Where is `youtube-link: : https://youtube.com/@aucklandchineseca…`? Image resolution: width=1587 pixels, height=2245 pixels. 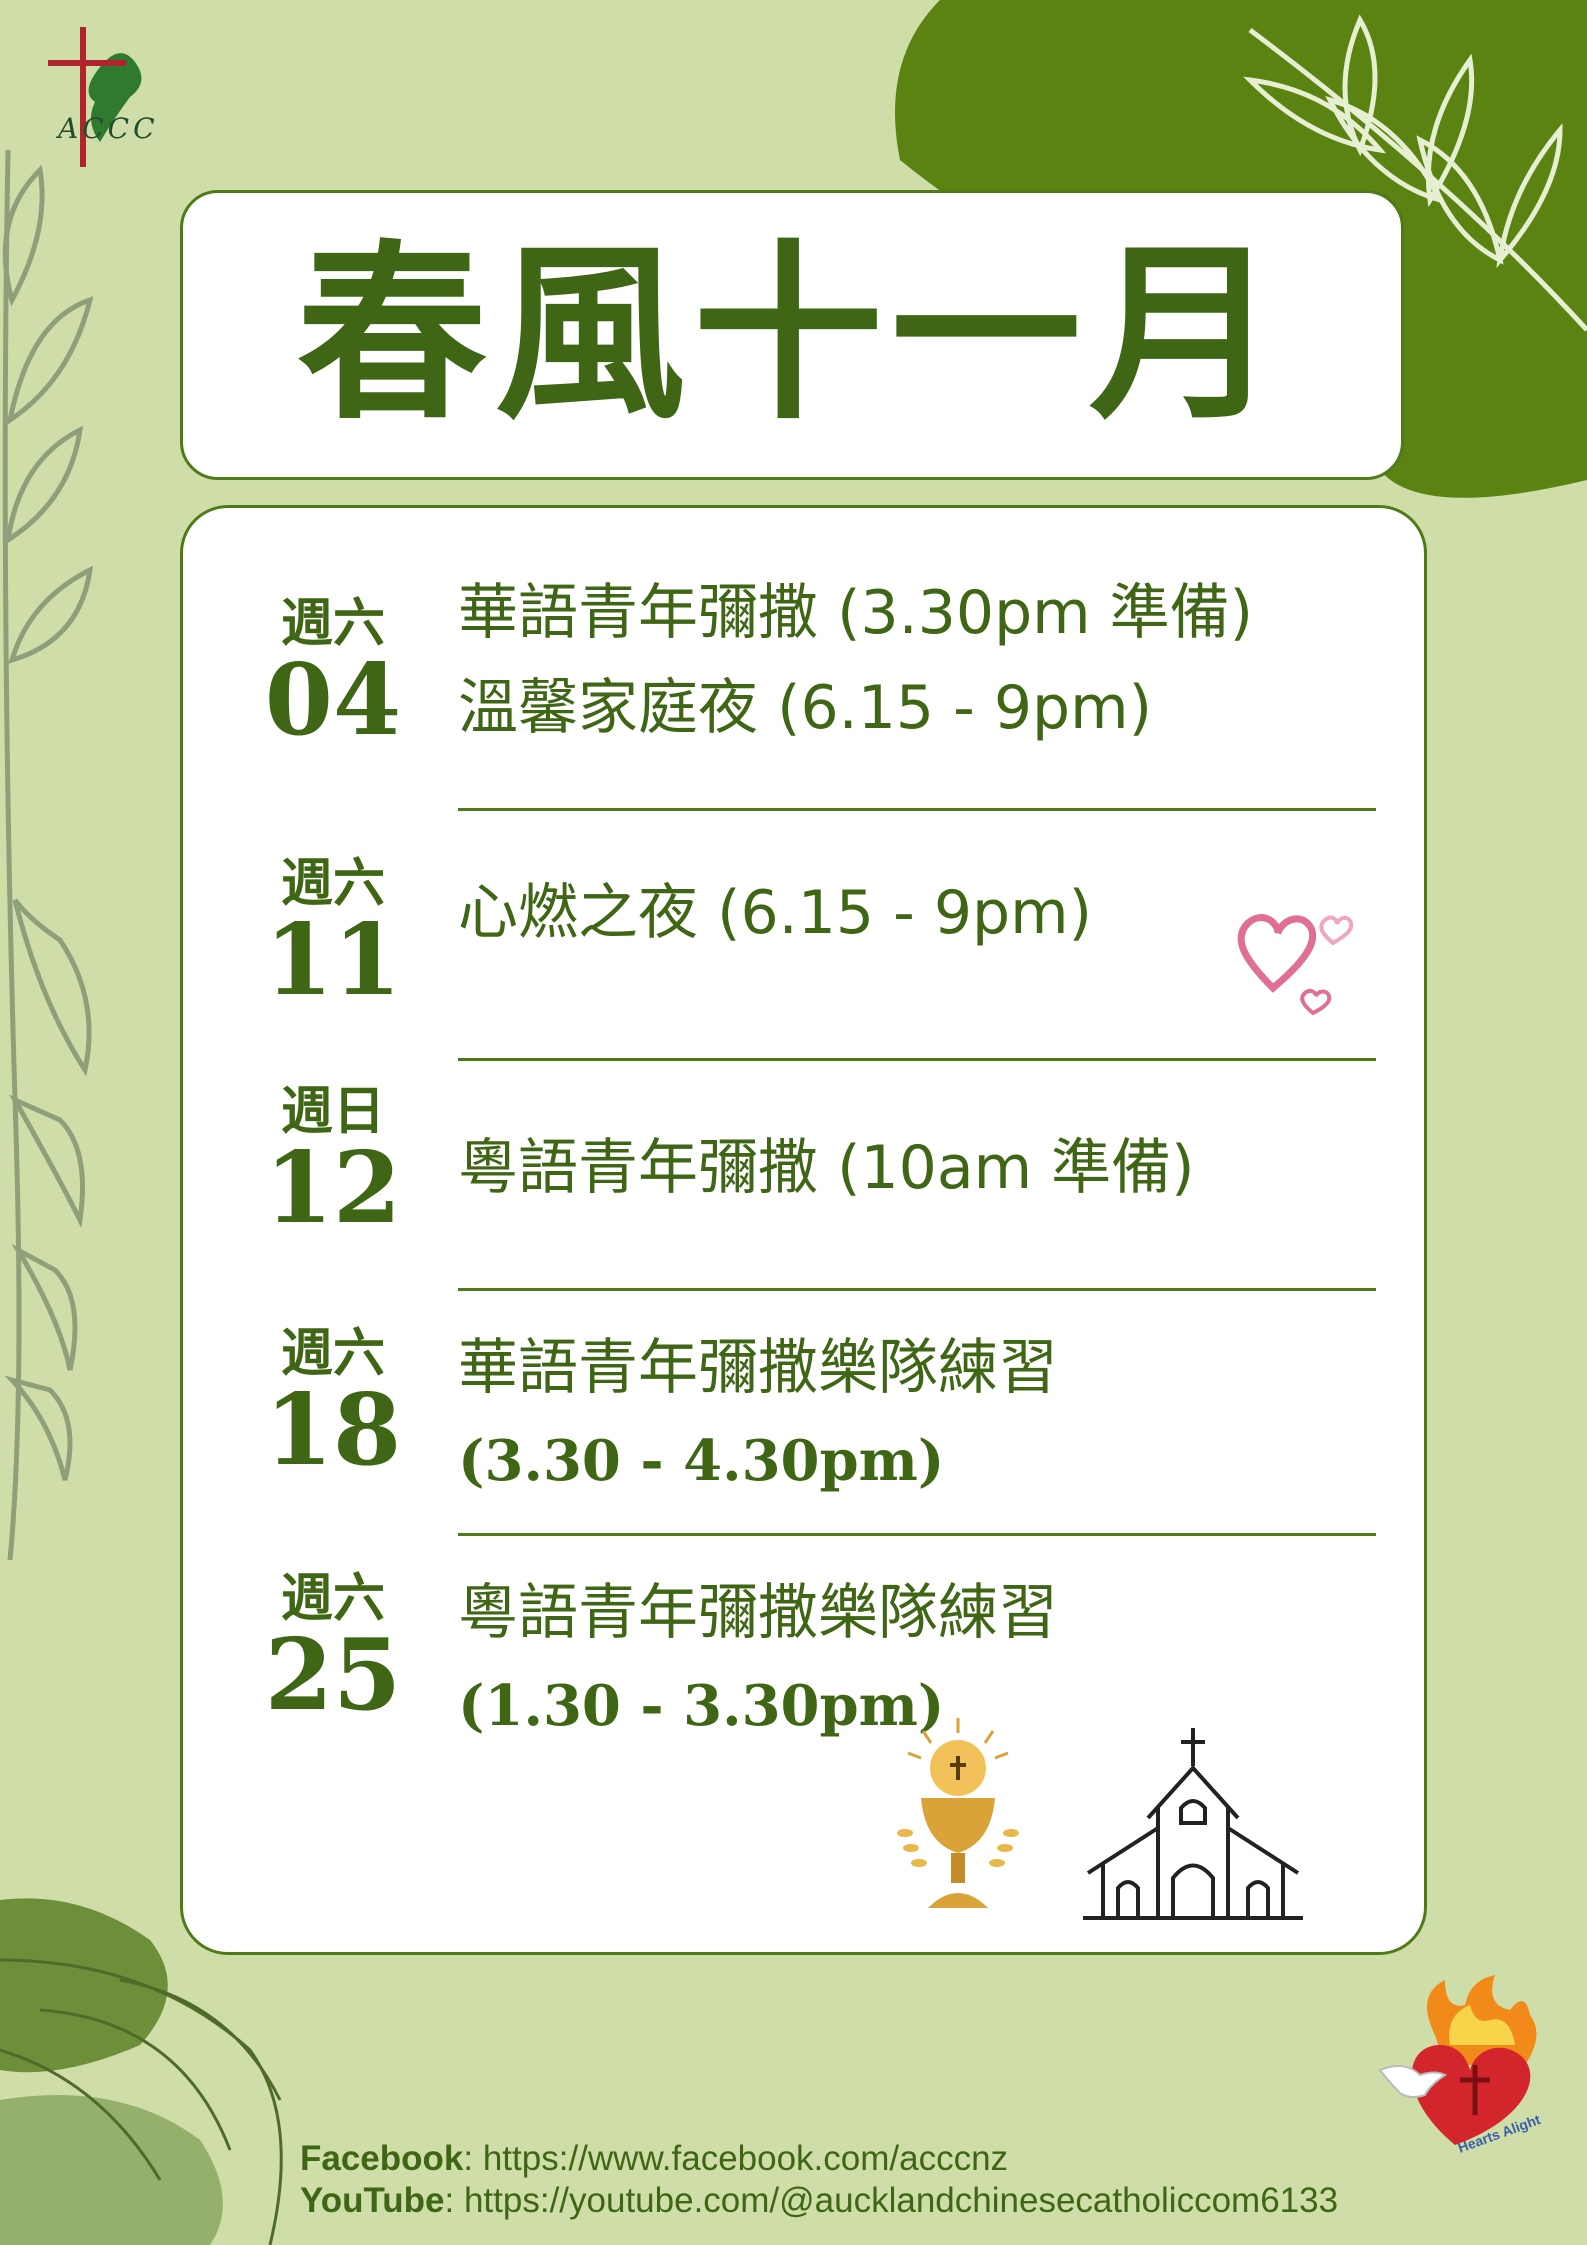
youtube-link: : https://youtube.com/@aucklandchineseca… is located at coordinates (891, 2200).